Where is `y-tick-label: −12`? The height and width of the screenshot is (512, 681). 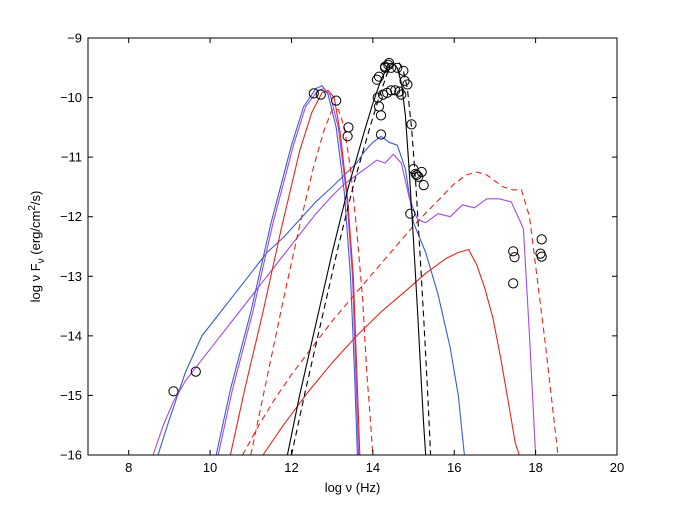
y-tick-label: −12 is located at coordinates (71, 216).